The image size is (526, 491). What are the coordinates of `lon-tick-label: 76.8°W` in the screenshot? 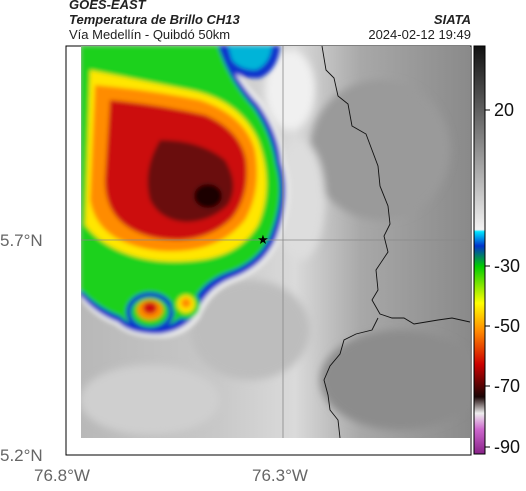 It's located at (62, 475).